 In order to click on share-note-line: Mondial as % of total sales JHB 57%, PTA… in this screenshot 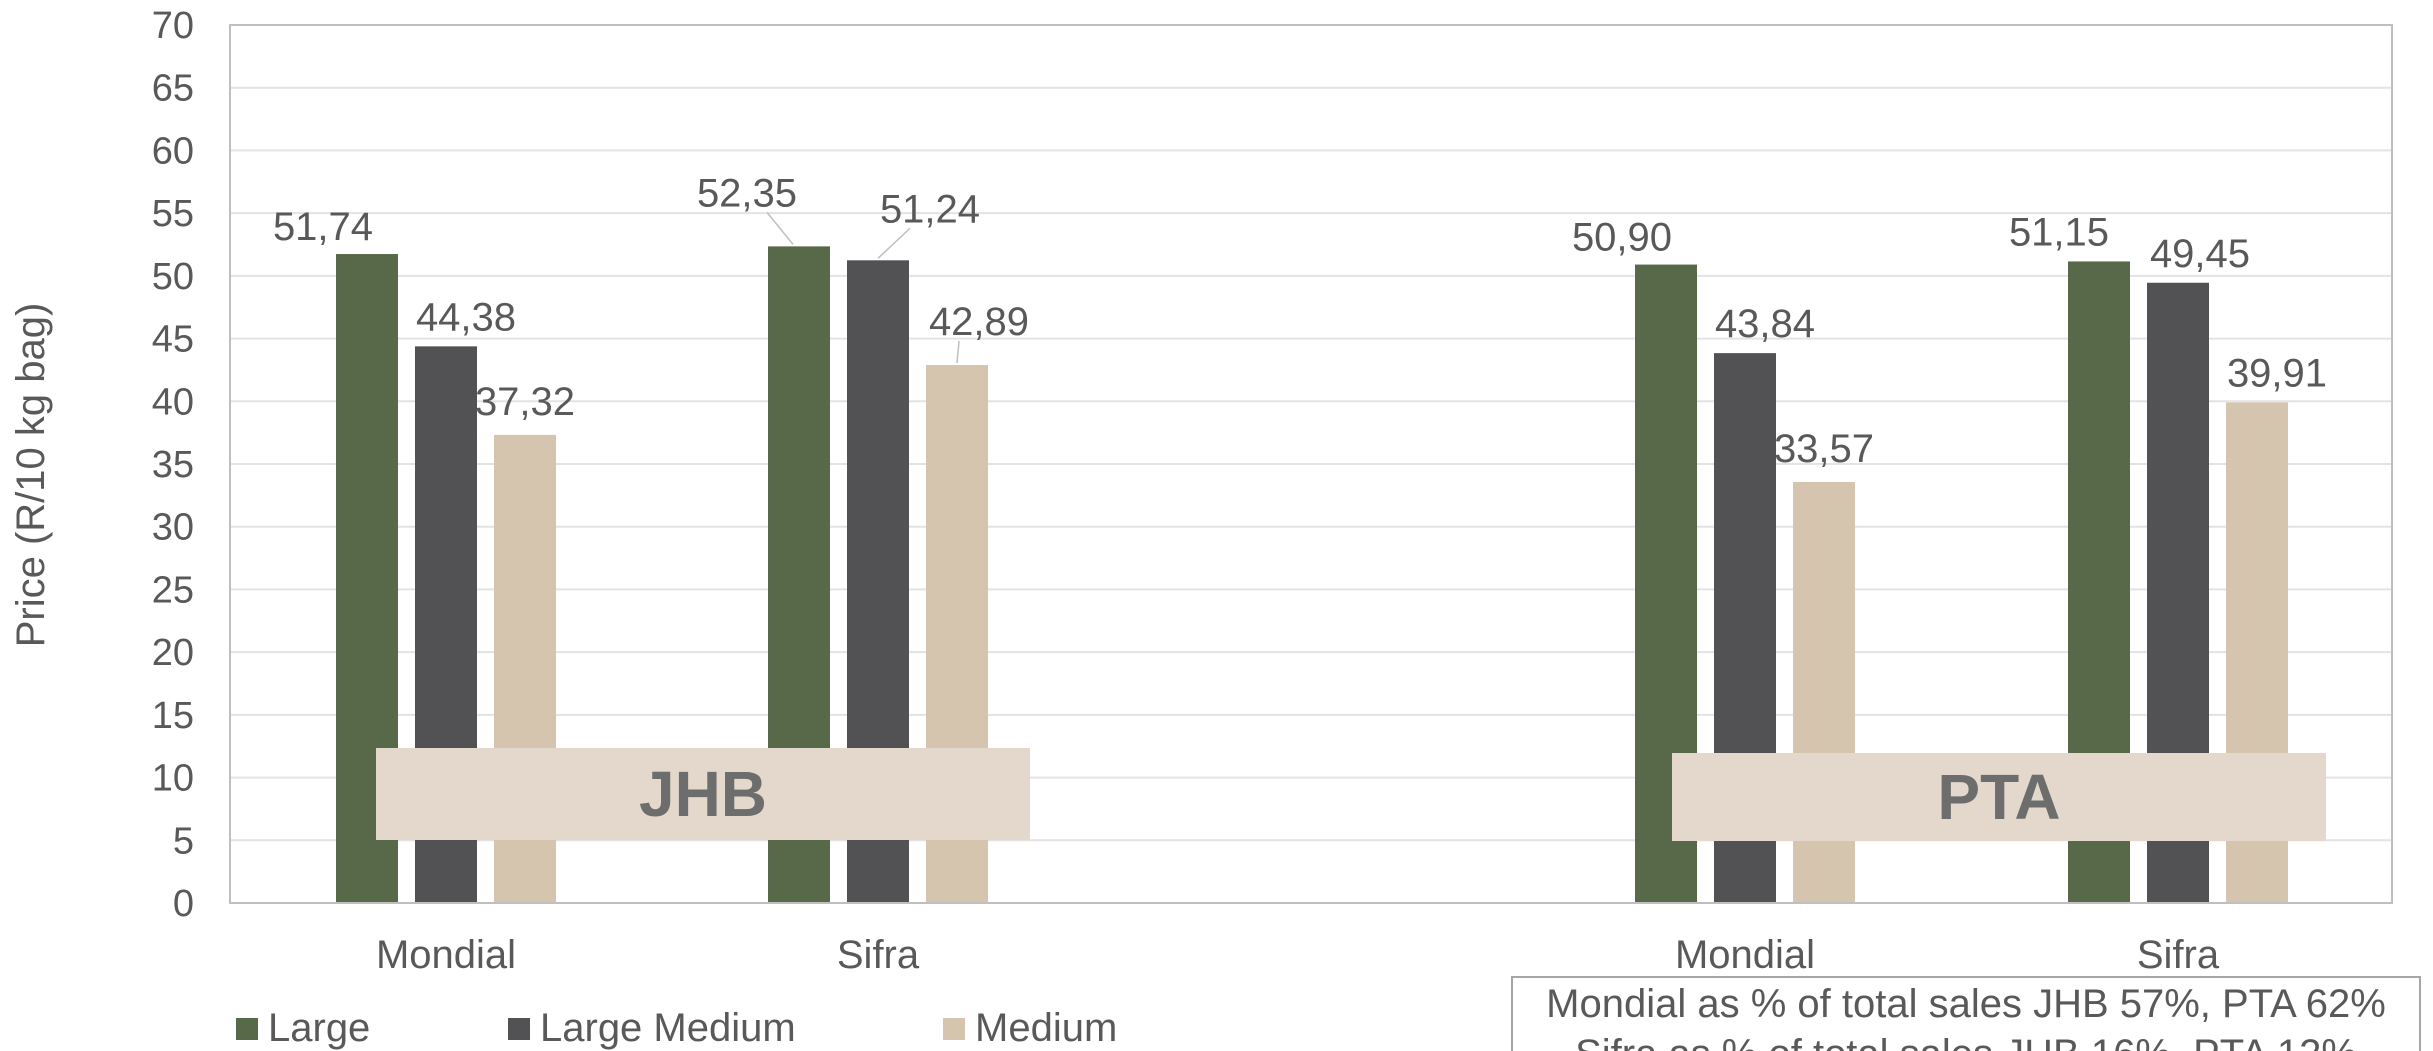, I will do `click(1966, 1004)`.